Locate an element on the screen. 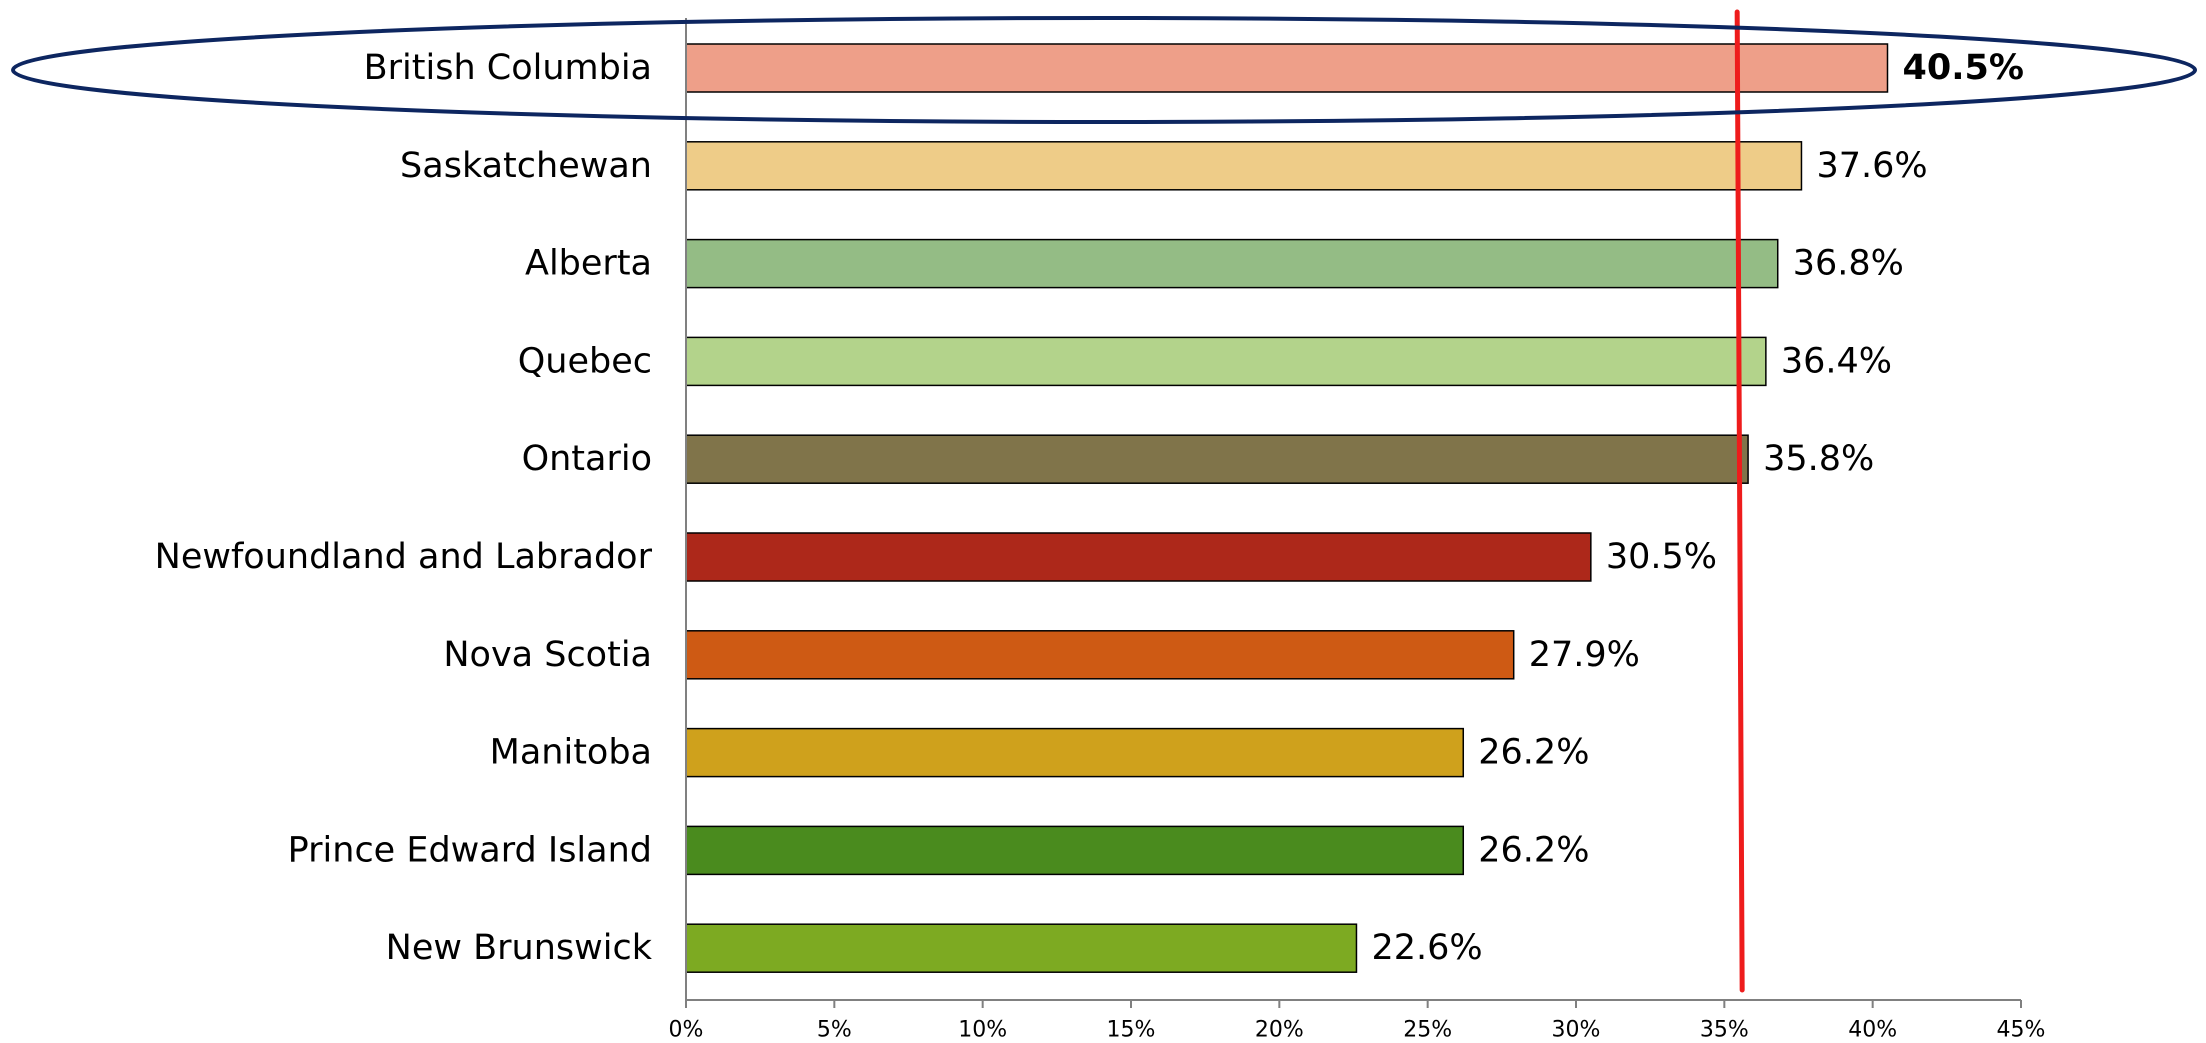 The width and height of the screenshot is (2206, 1043). data-label: 27.9% is located at coordinates (1584, 655).